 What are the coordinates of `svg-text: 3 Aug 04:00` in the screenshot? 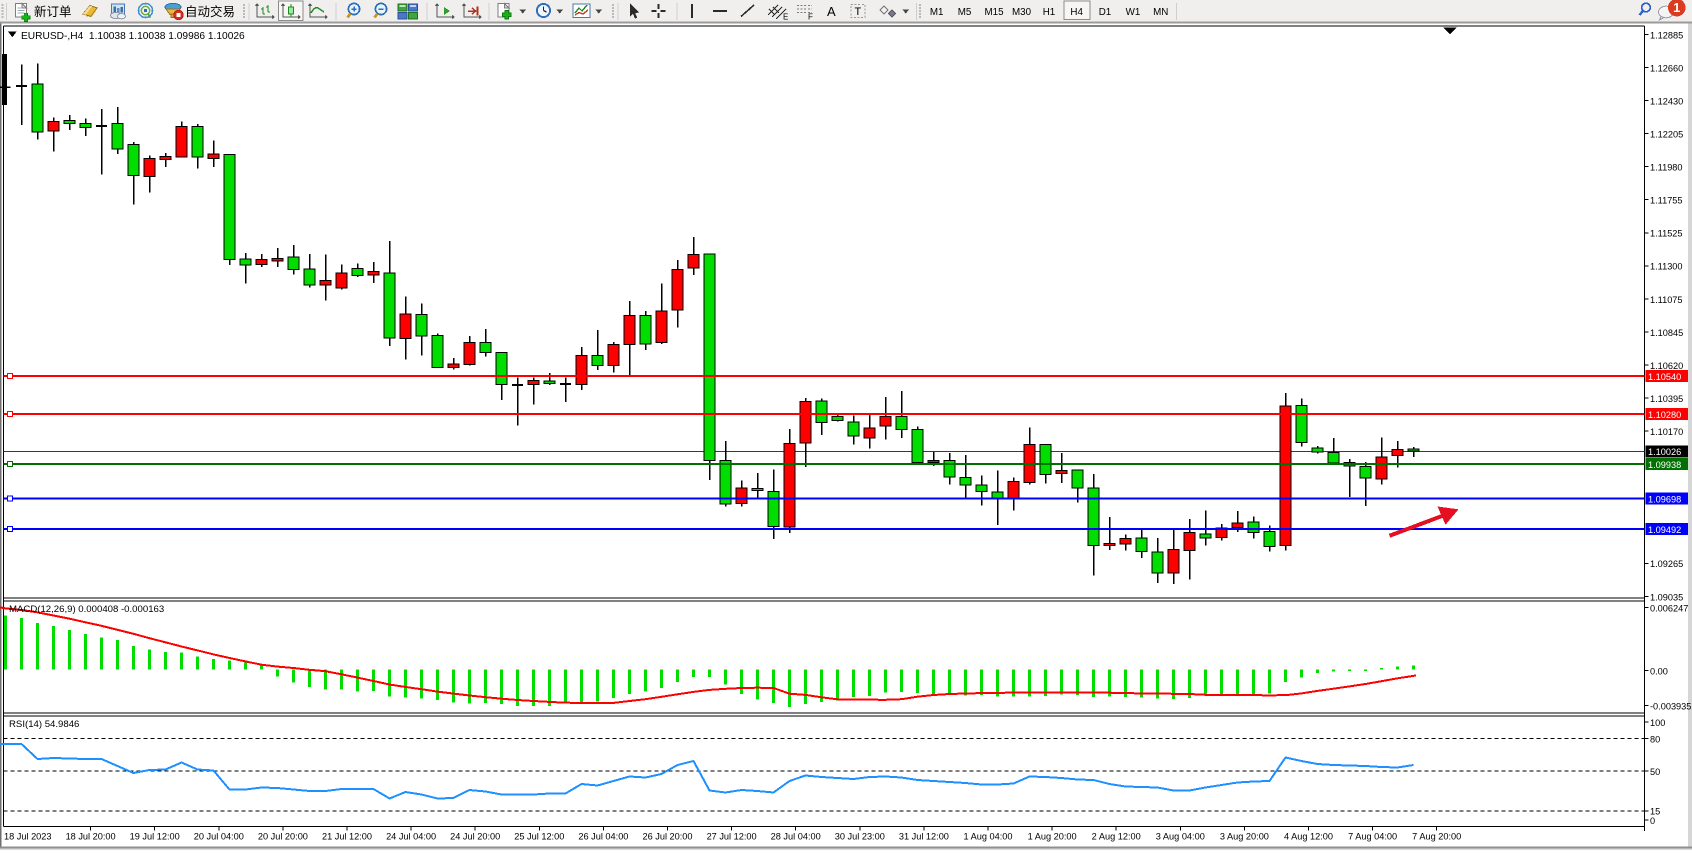 It's located at (1180, 837).